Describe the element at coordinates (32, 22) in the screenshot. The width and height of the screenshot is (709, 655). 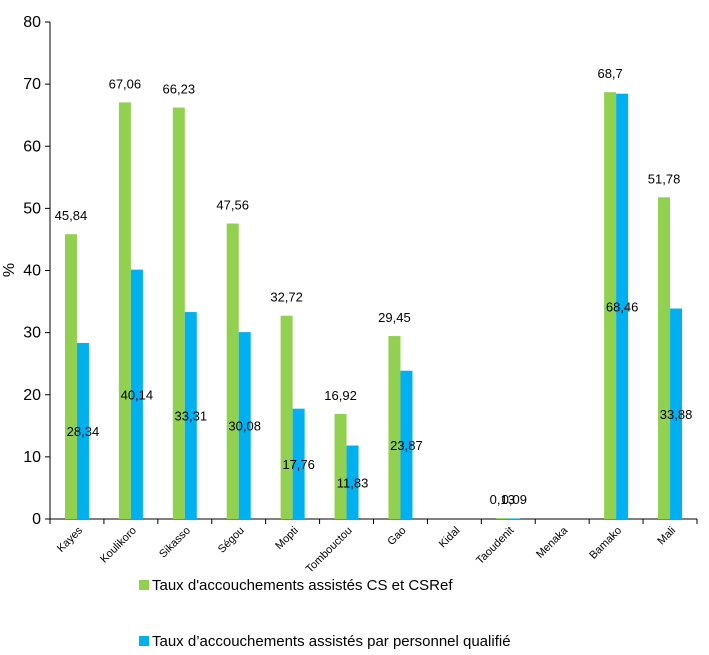
I see `y-tick-label: 80` at that location.